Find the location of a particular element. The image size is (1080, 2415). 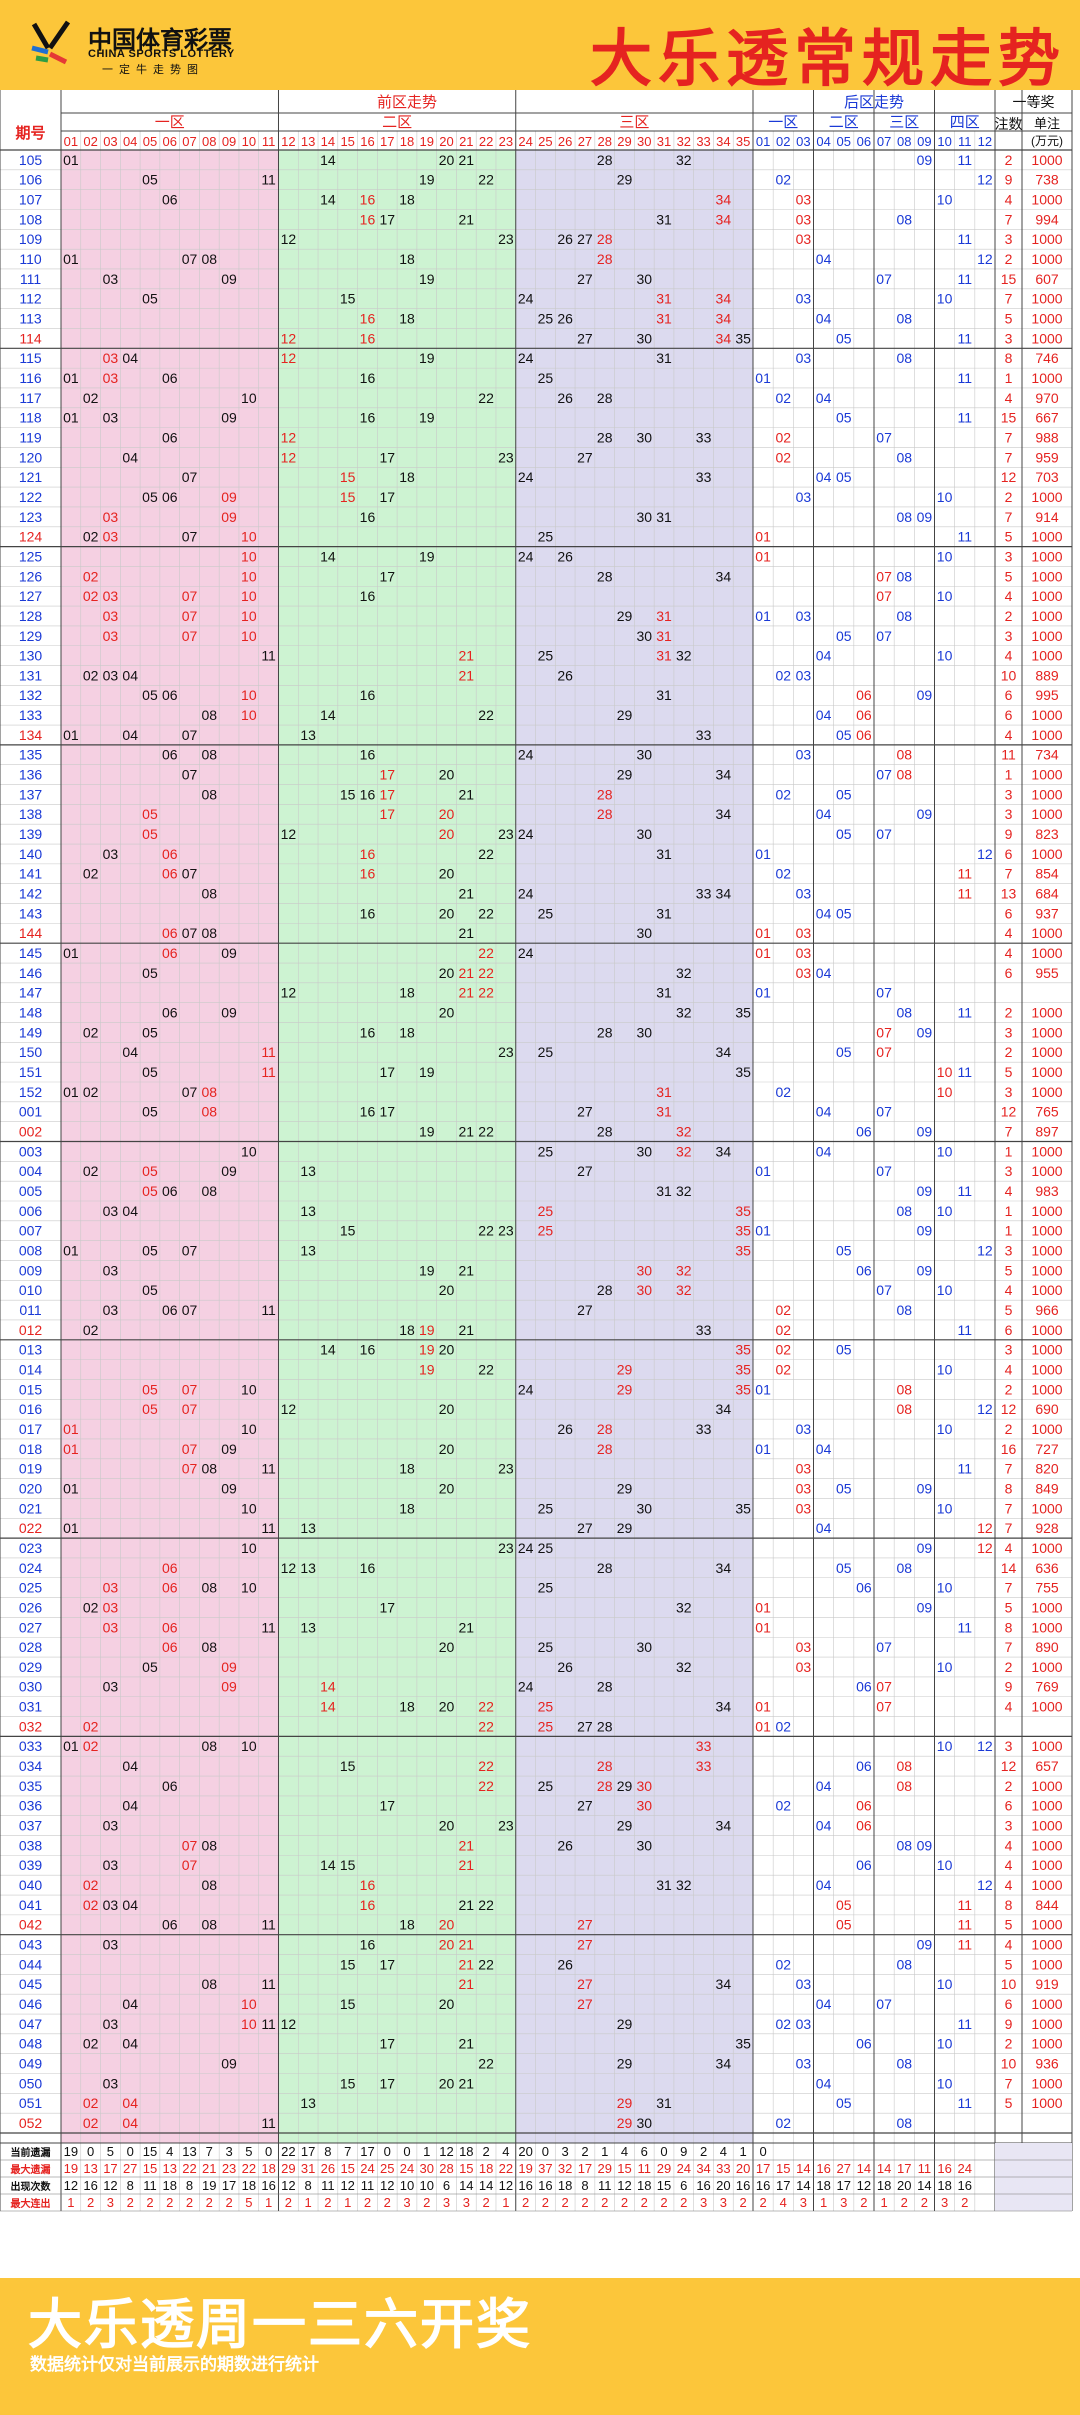

period-number: 035 is located at coordinates (31, 1786).